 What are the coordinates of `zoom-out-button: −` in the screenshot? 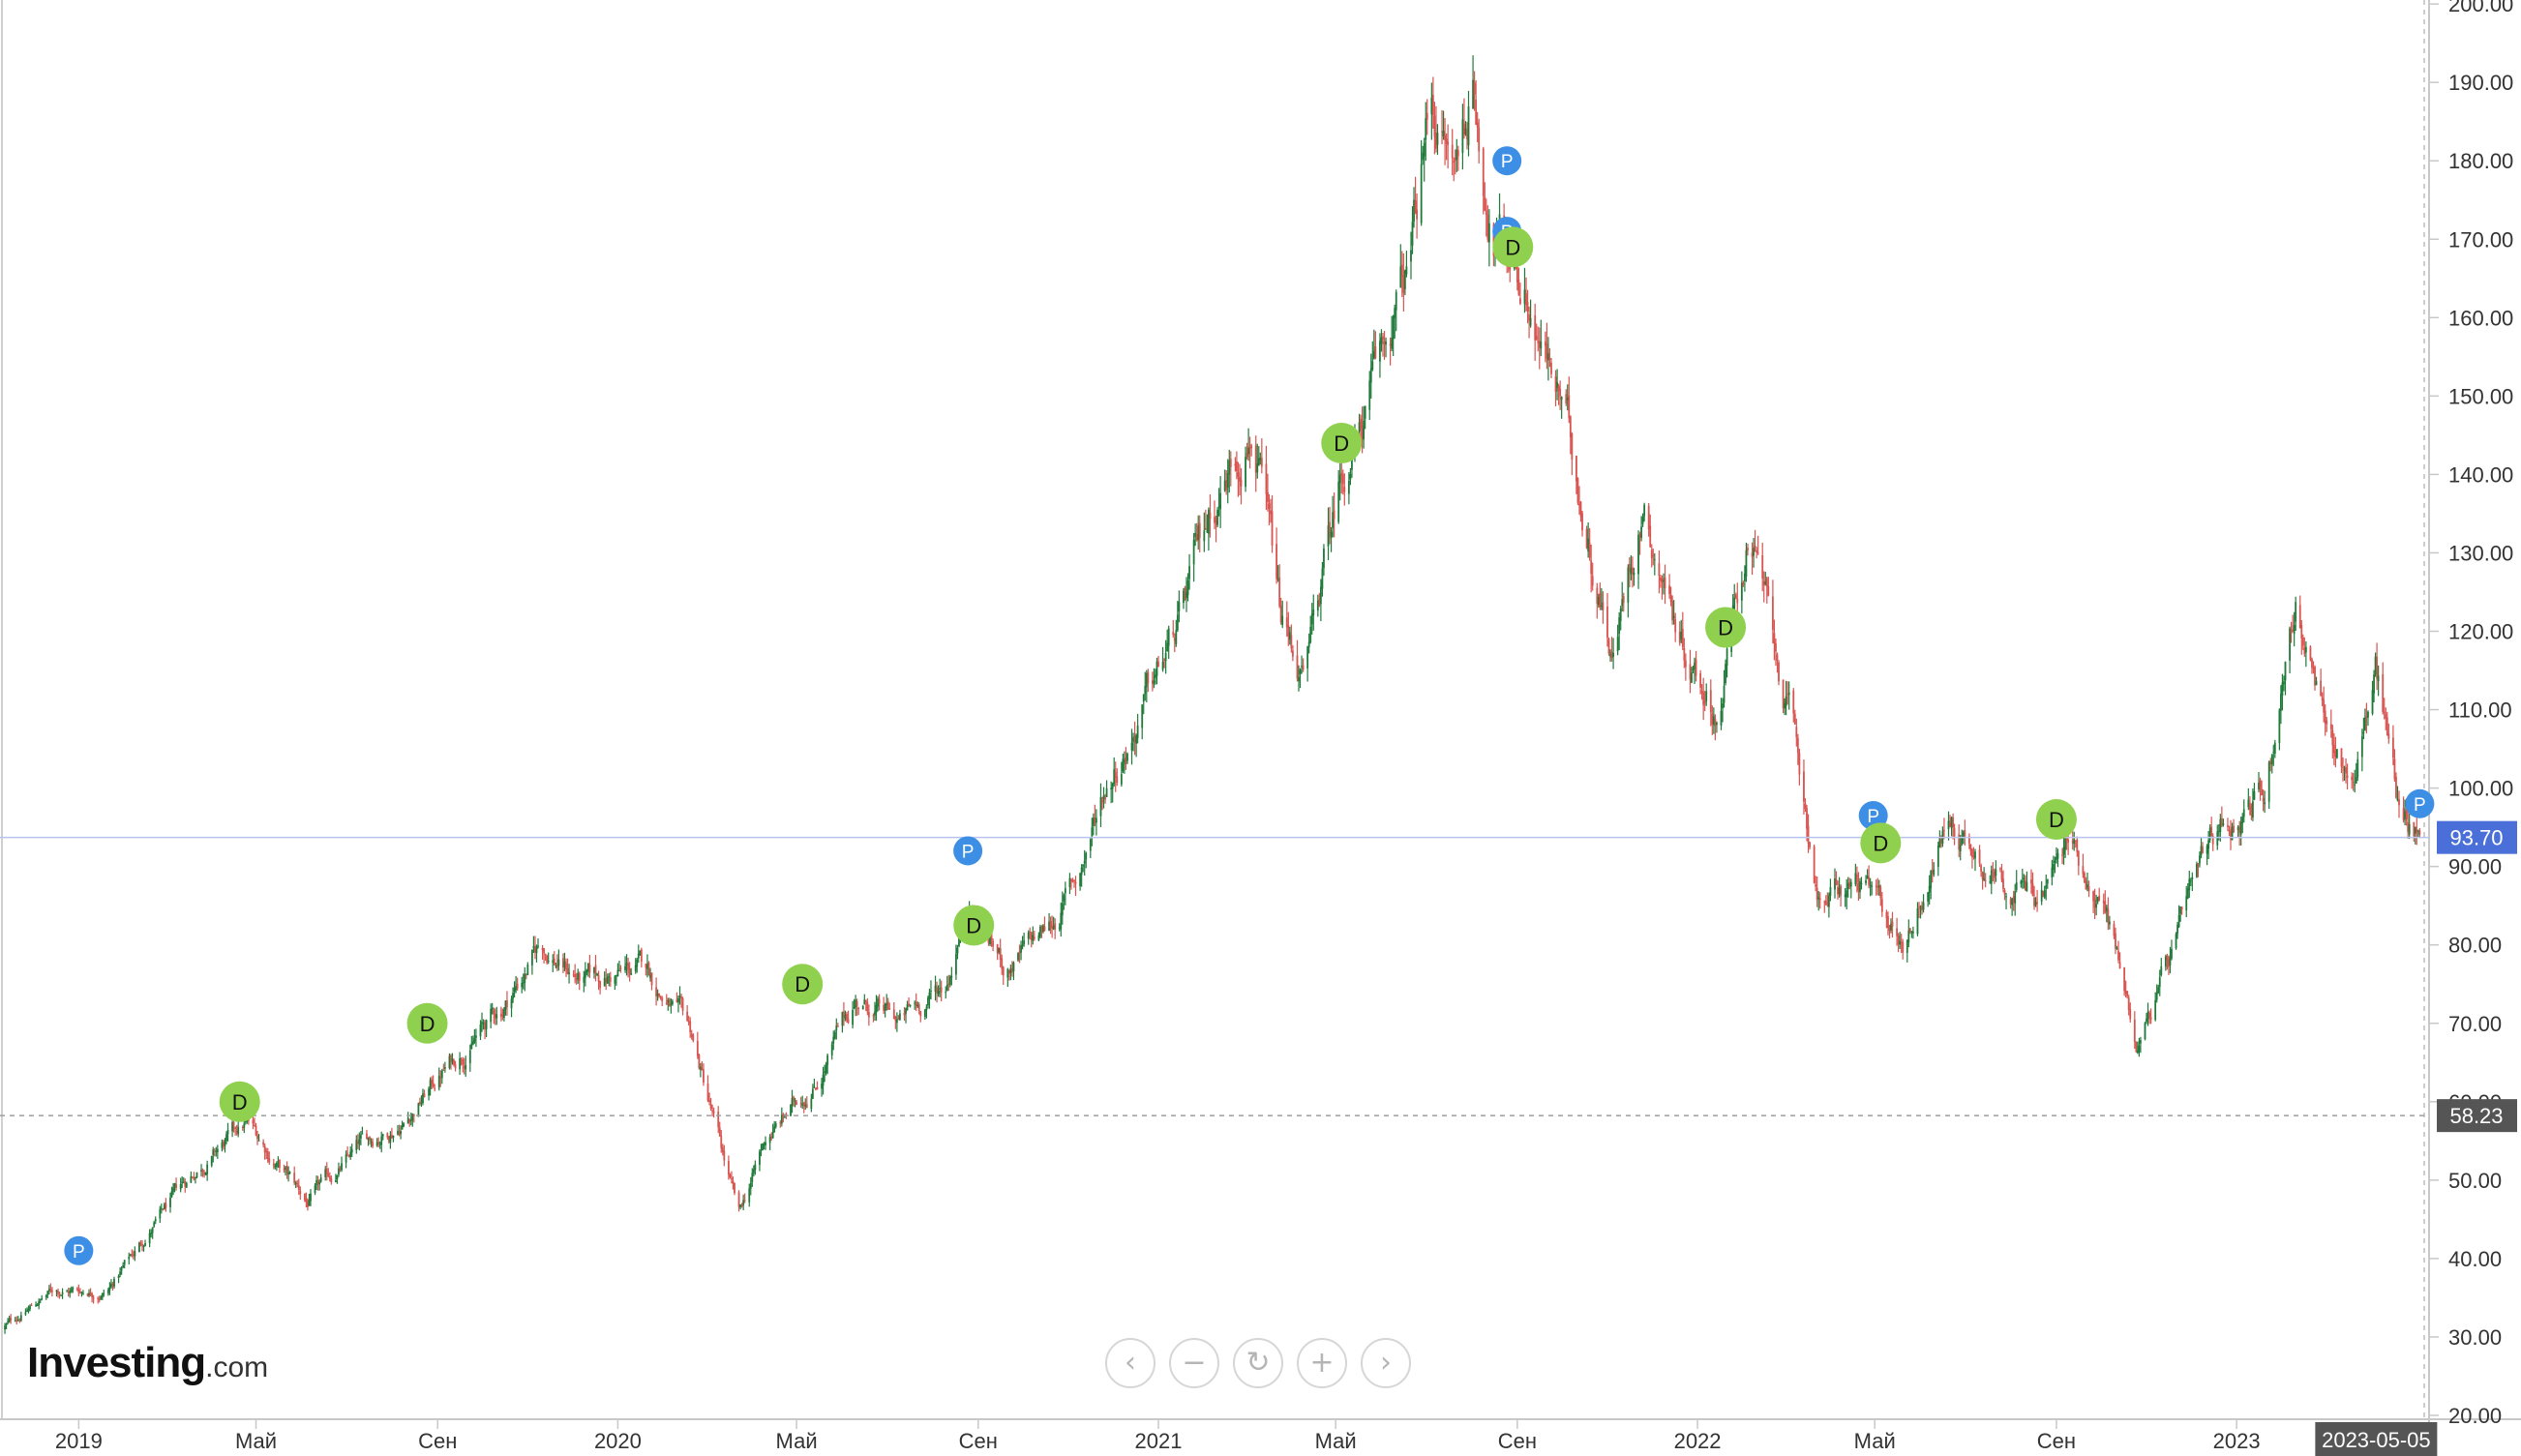 It's located at (1194, 1363).